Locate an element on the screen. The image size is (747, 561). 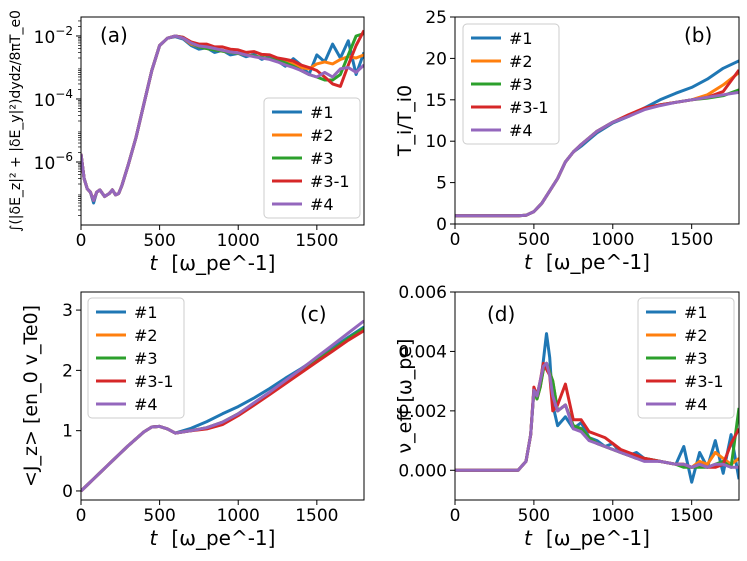
y-tick-label: 10⁻⁴ is located at coordinates (53, 99).